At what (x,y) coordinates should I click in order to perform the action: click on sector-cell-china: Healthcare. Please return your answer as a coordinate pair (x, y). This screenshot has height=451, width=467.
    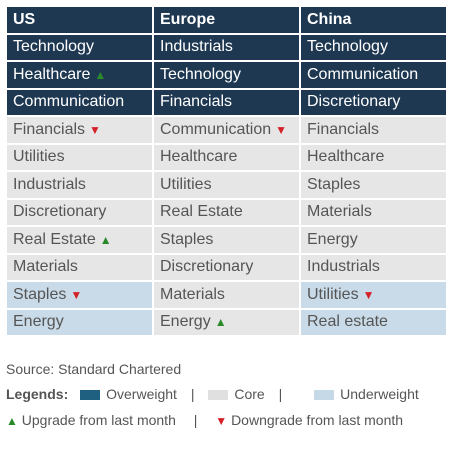
    Looking at the image, I should click on (373, 157).